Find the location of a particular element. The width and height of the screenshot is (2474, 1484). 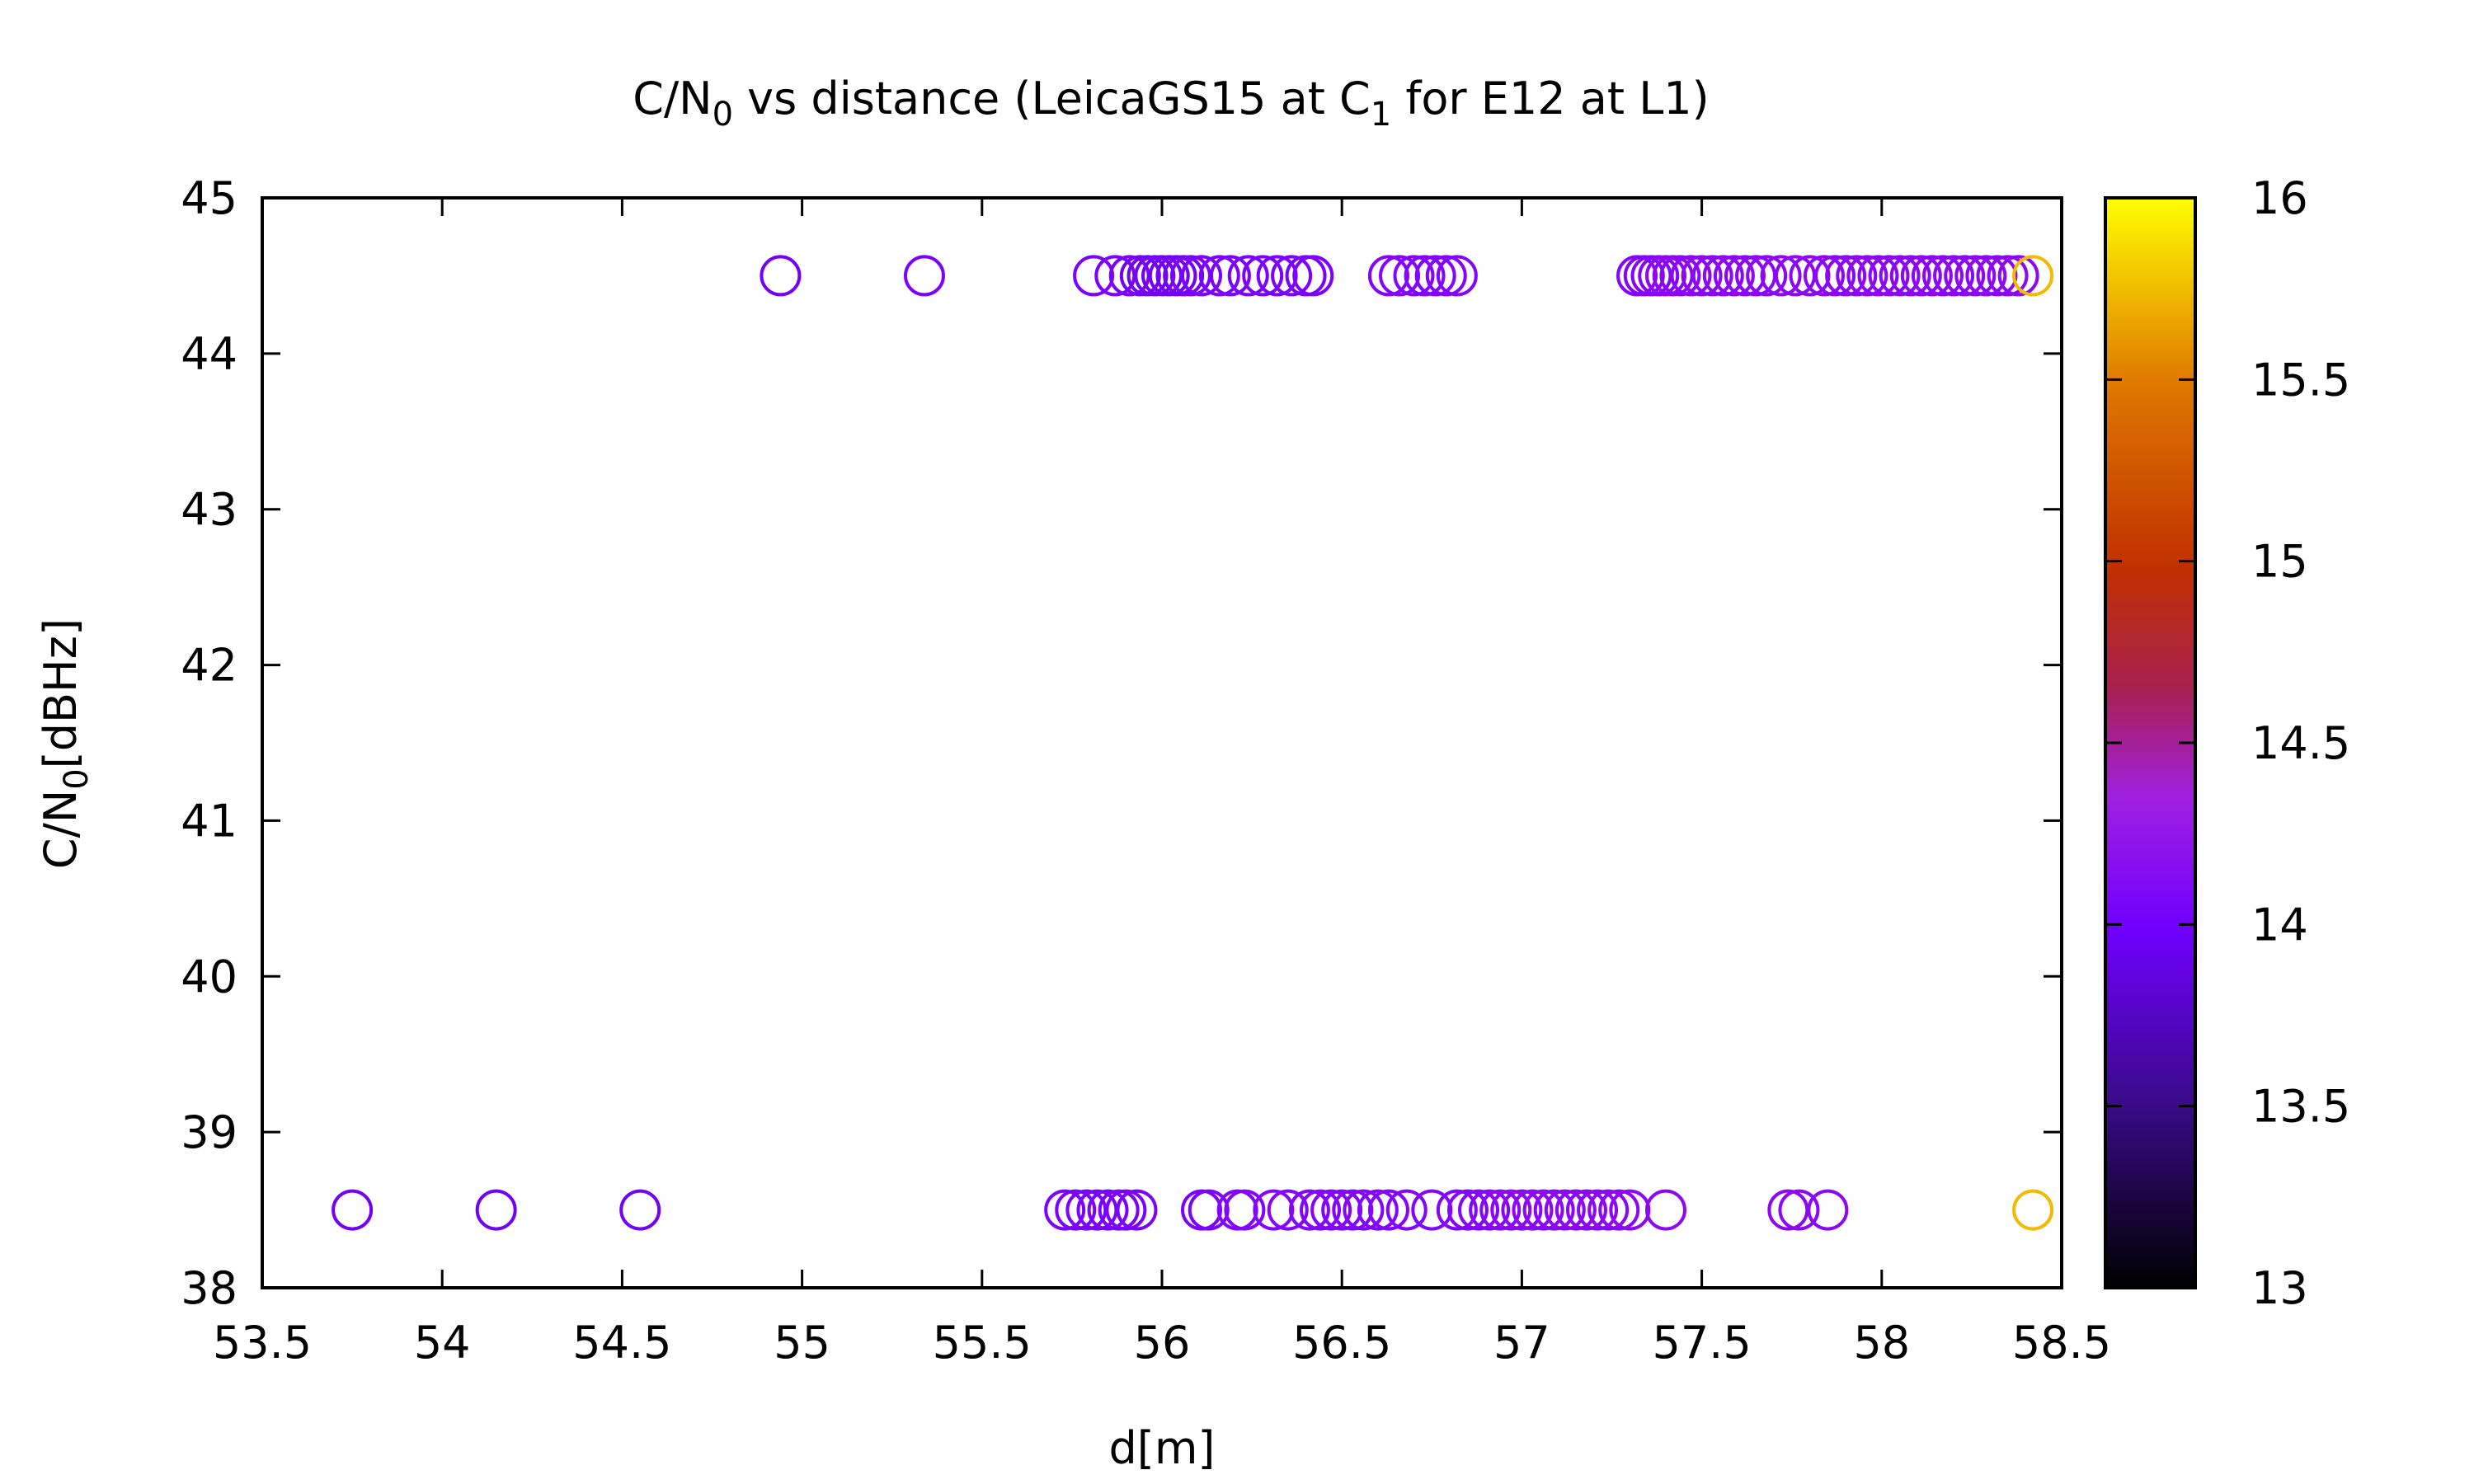

y-tick-label: 40 is located at coordinates (209, 977).